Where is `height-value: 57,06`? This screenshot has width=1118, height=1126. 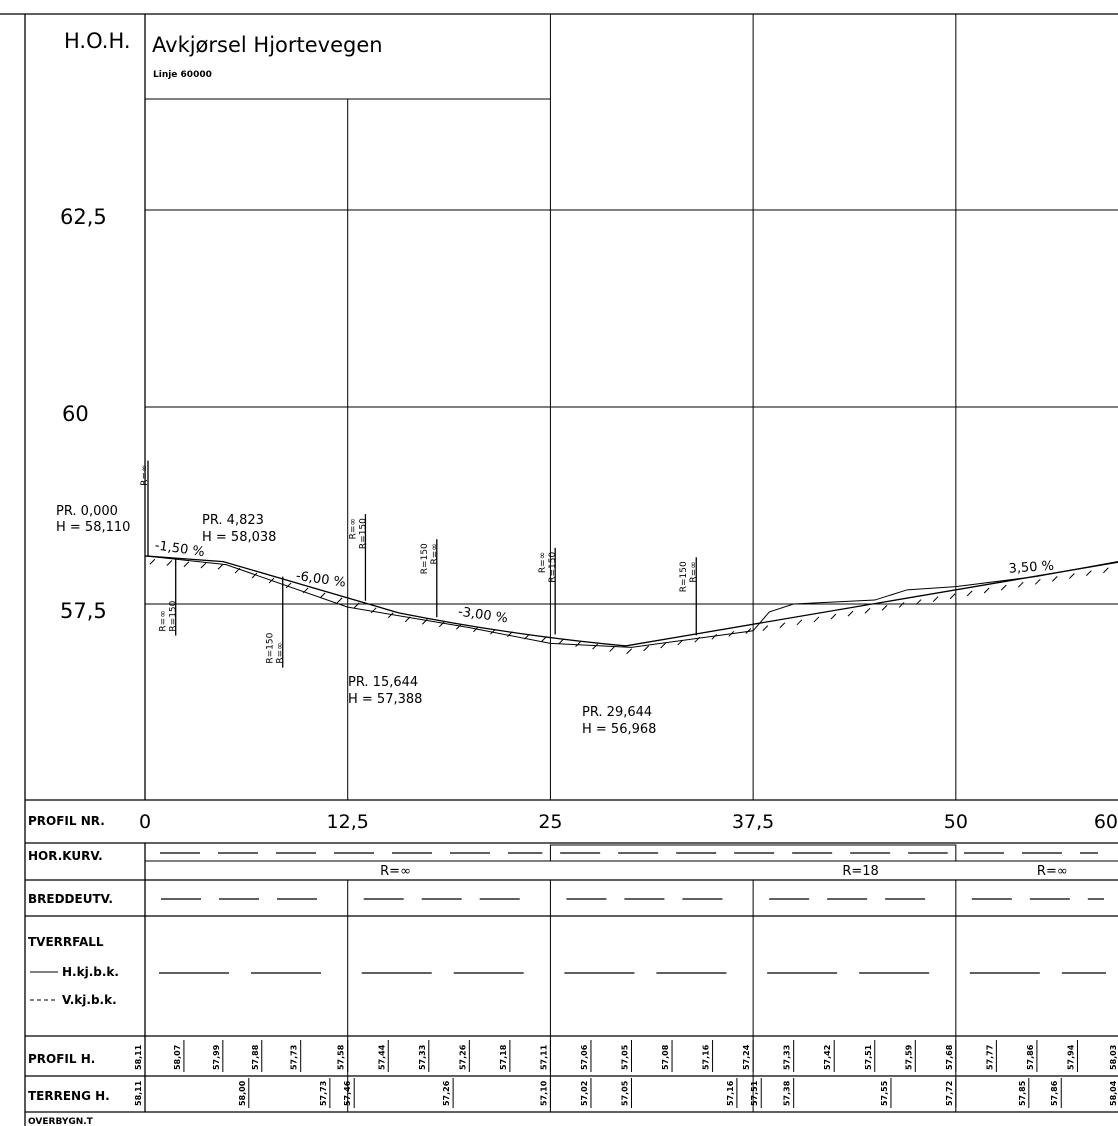
height-value: 57,06 is located at coordinates (584, 1057).